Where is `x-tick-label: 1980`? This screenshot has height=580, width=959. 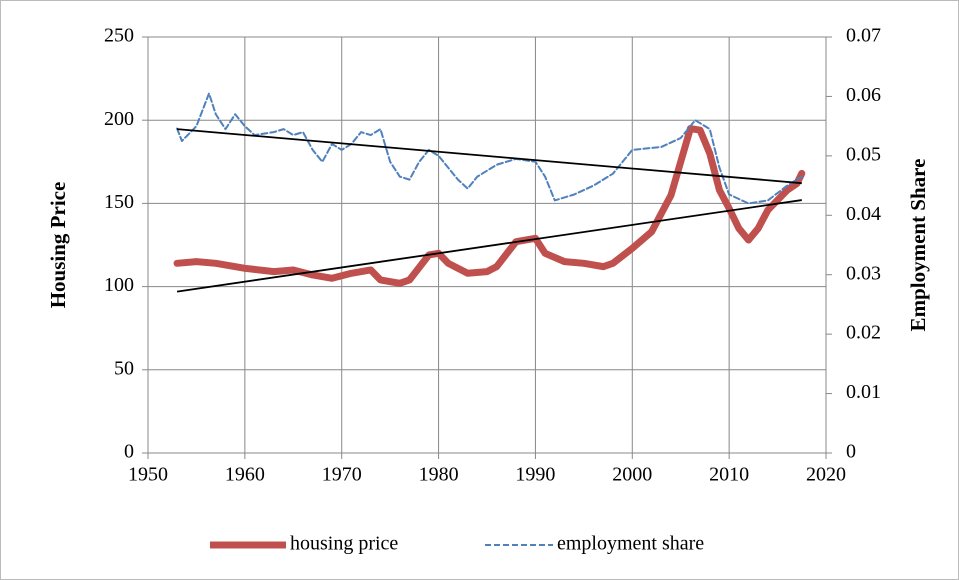
x-tick-label: 1980 is located at coordinates (439, 475).